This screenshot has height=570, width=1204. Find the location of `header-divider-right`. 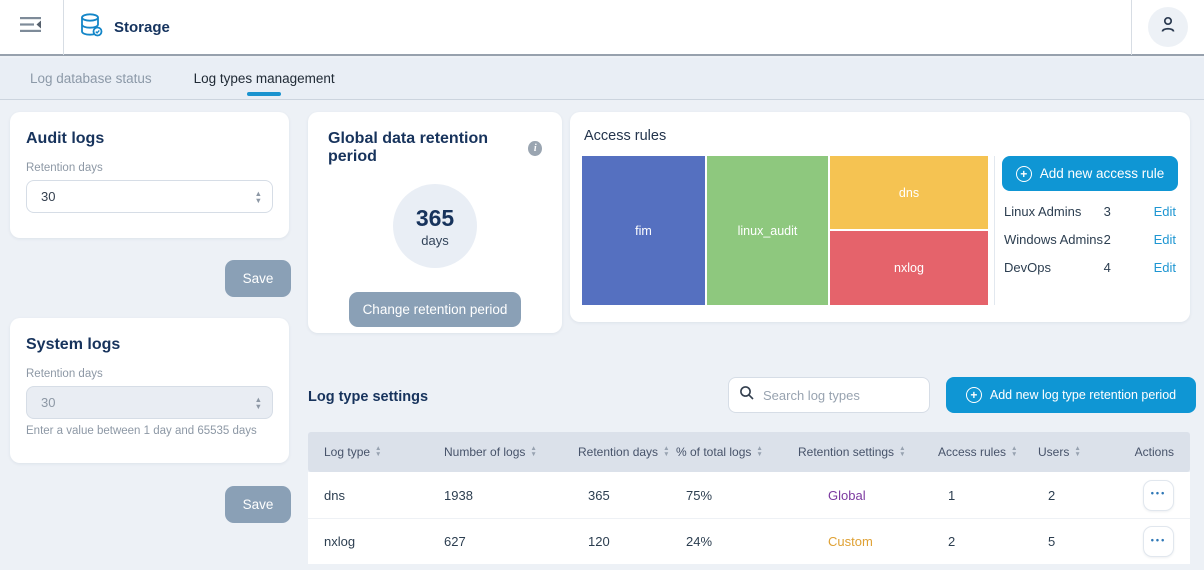

header-divider-right is located at coordinates (1131, 27).